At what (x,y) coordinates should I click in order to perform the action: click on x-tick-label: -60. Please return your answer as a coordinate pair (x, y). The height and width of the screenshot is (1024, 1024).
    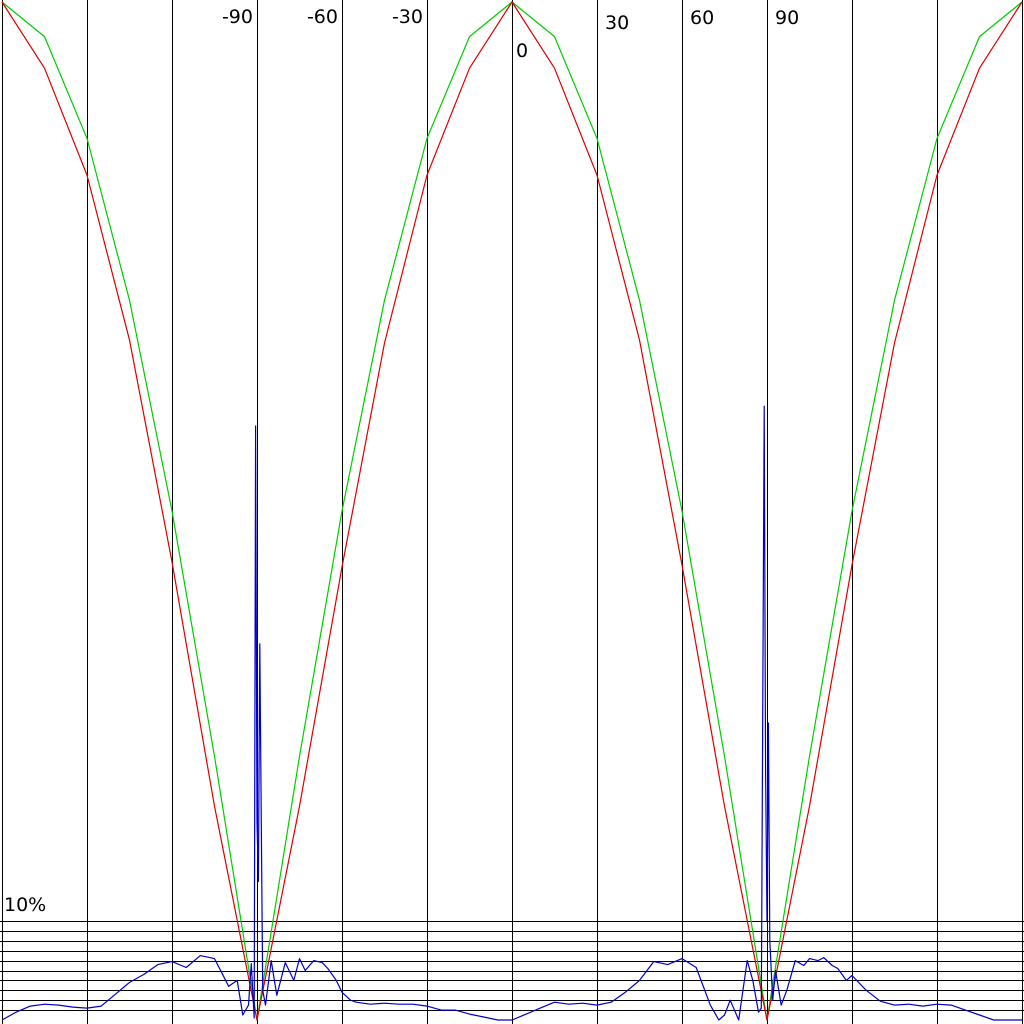
    Looking at the image, I should click on (322, 17).